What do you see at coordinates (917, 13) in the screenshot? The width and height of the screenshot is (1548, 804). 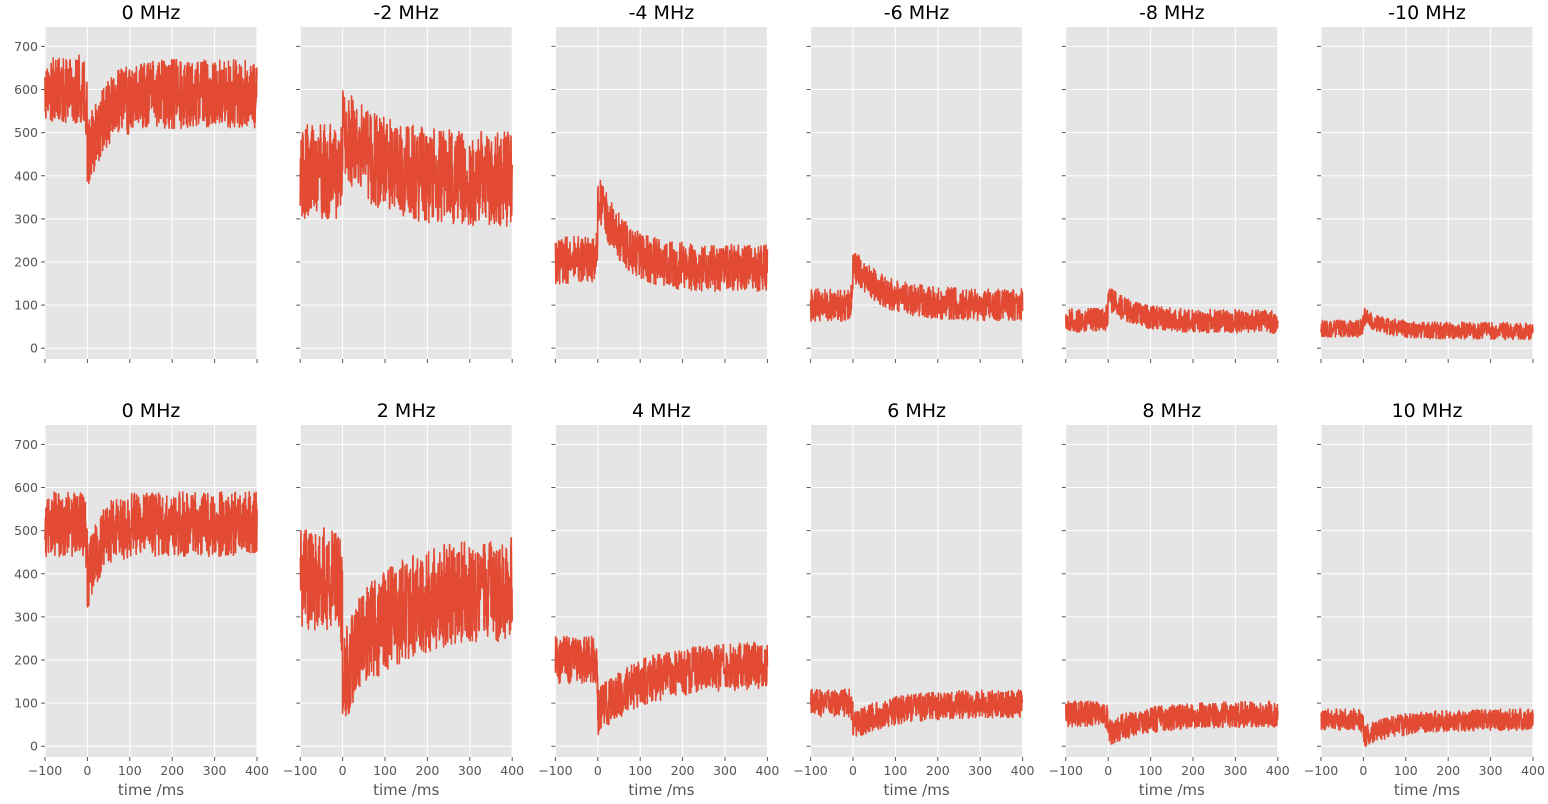 I see `subplot-title: -6 MHz` at bounding box center [917, 13].